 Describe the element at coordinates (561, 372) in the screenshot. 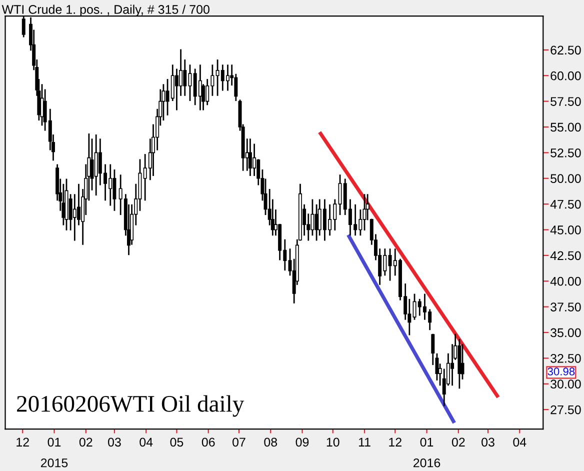

I see `text: 30.98` at that location.